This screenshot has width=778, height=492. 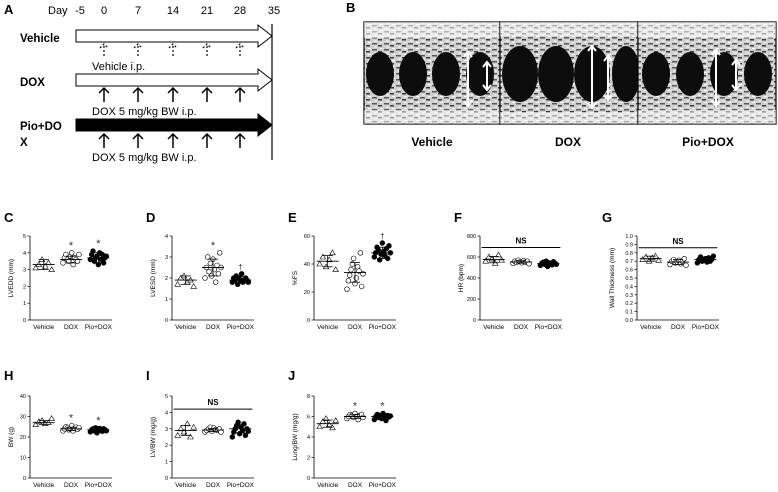 I want to click on panel-f-ytick-label: 400, so click(x=471, y=279).